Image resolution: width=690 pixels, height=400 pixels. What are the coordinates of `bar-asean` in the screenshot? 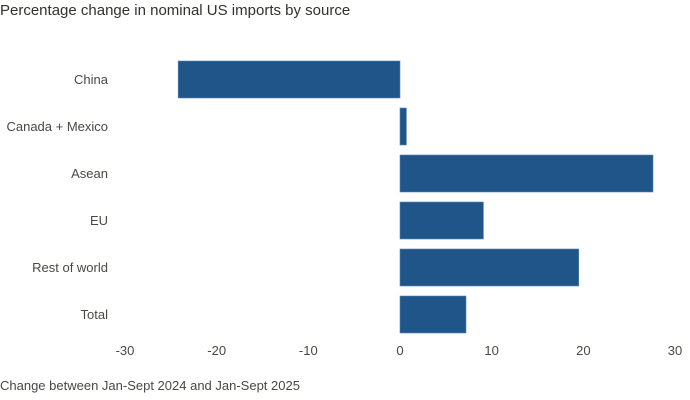 It's located at (526, 173).